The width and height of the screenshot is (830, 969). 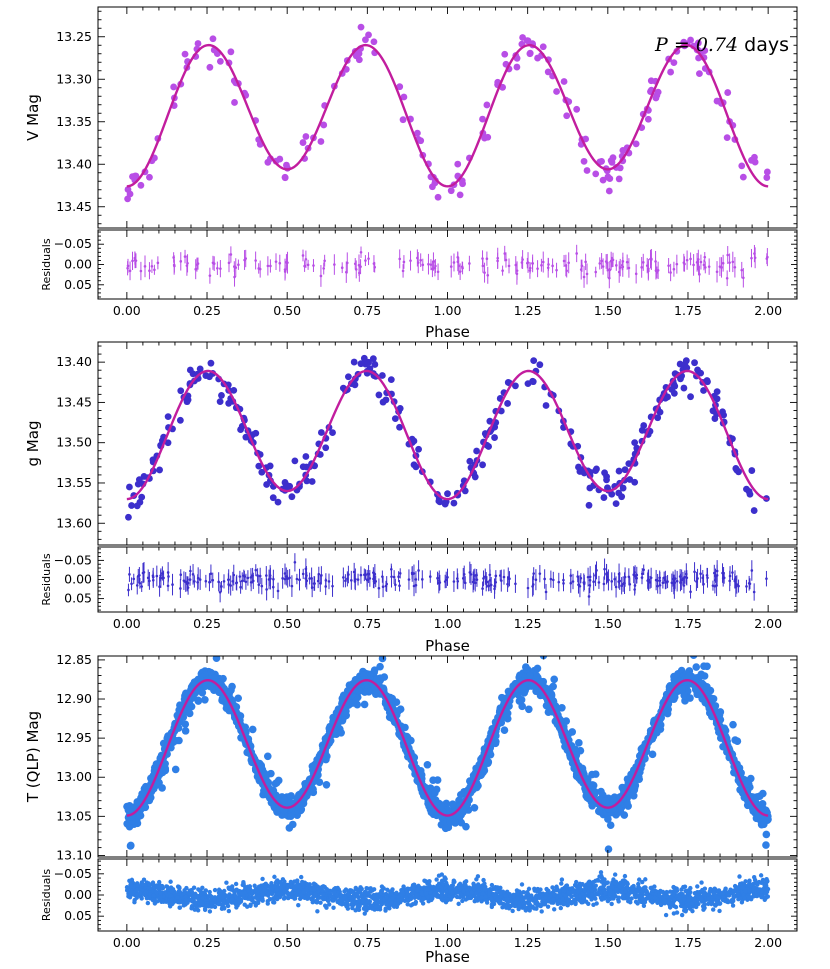 I want to click on x-tick-label: 1.50, so click(x=608, y=310).